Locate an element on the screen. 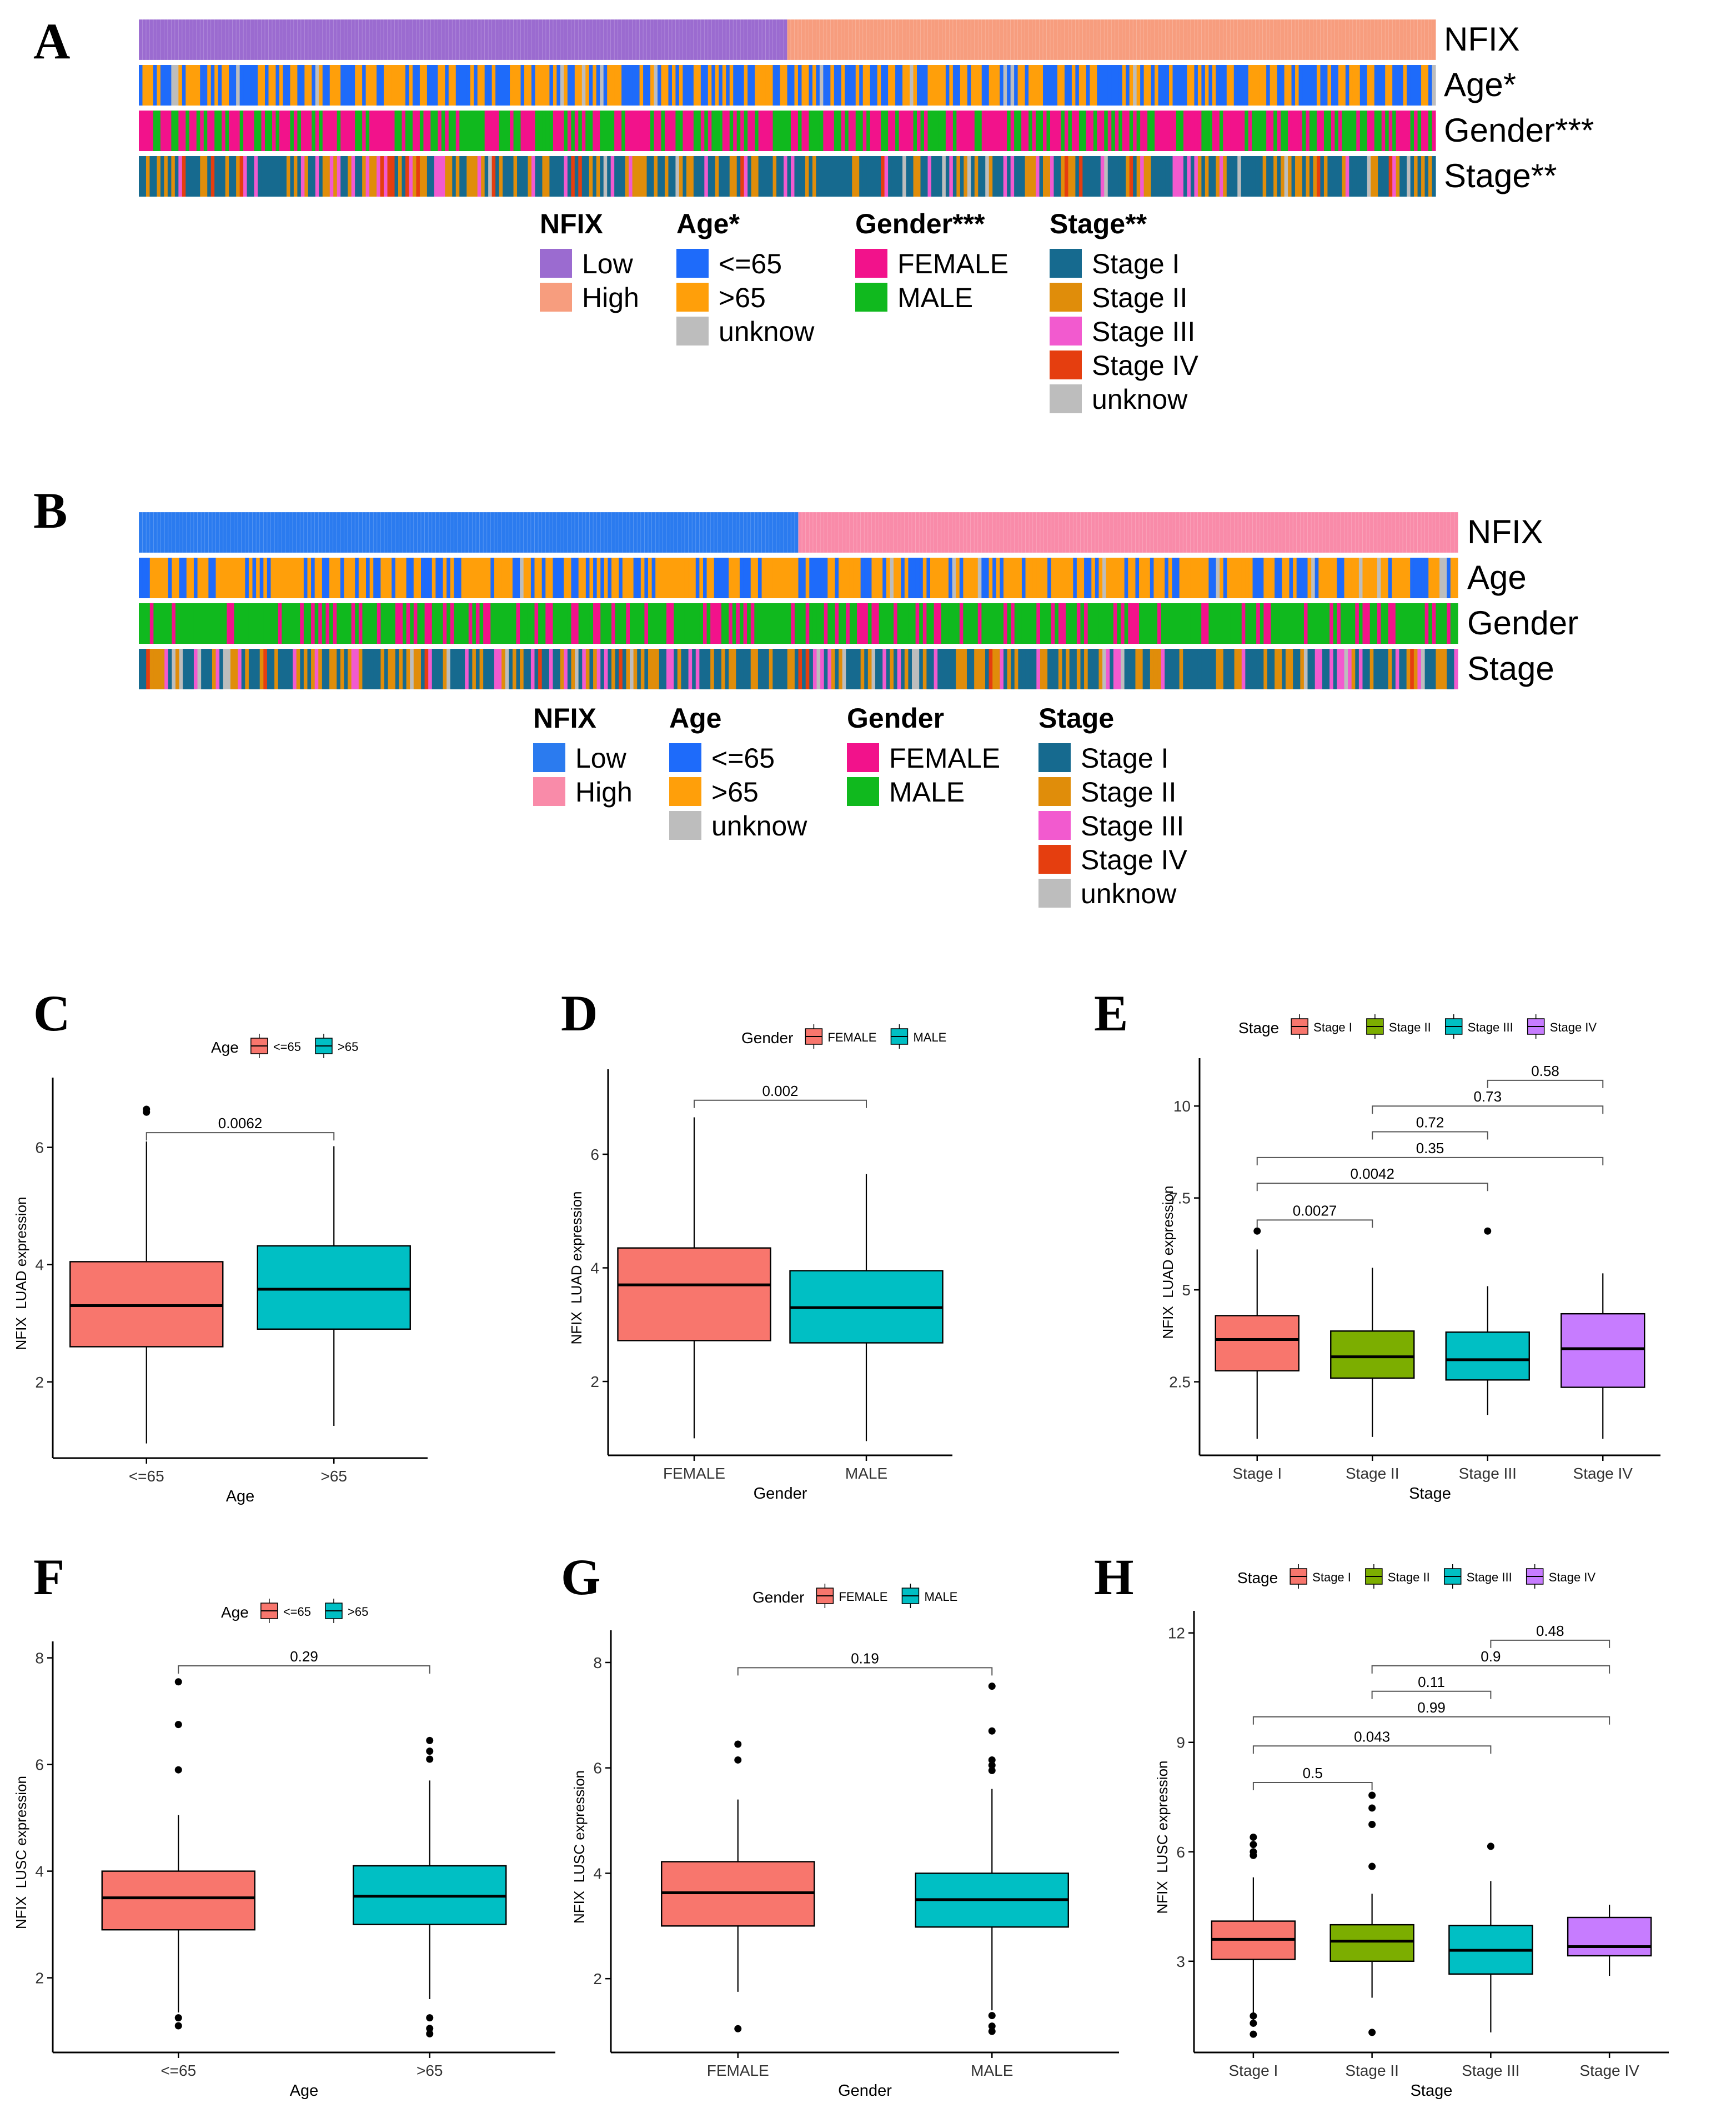  p-value-label: 0.72 is located at coordinates (1430, 1122).